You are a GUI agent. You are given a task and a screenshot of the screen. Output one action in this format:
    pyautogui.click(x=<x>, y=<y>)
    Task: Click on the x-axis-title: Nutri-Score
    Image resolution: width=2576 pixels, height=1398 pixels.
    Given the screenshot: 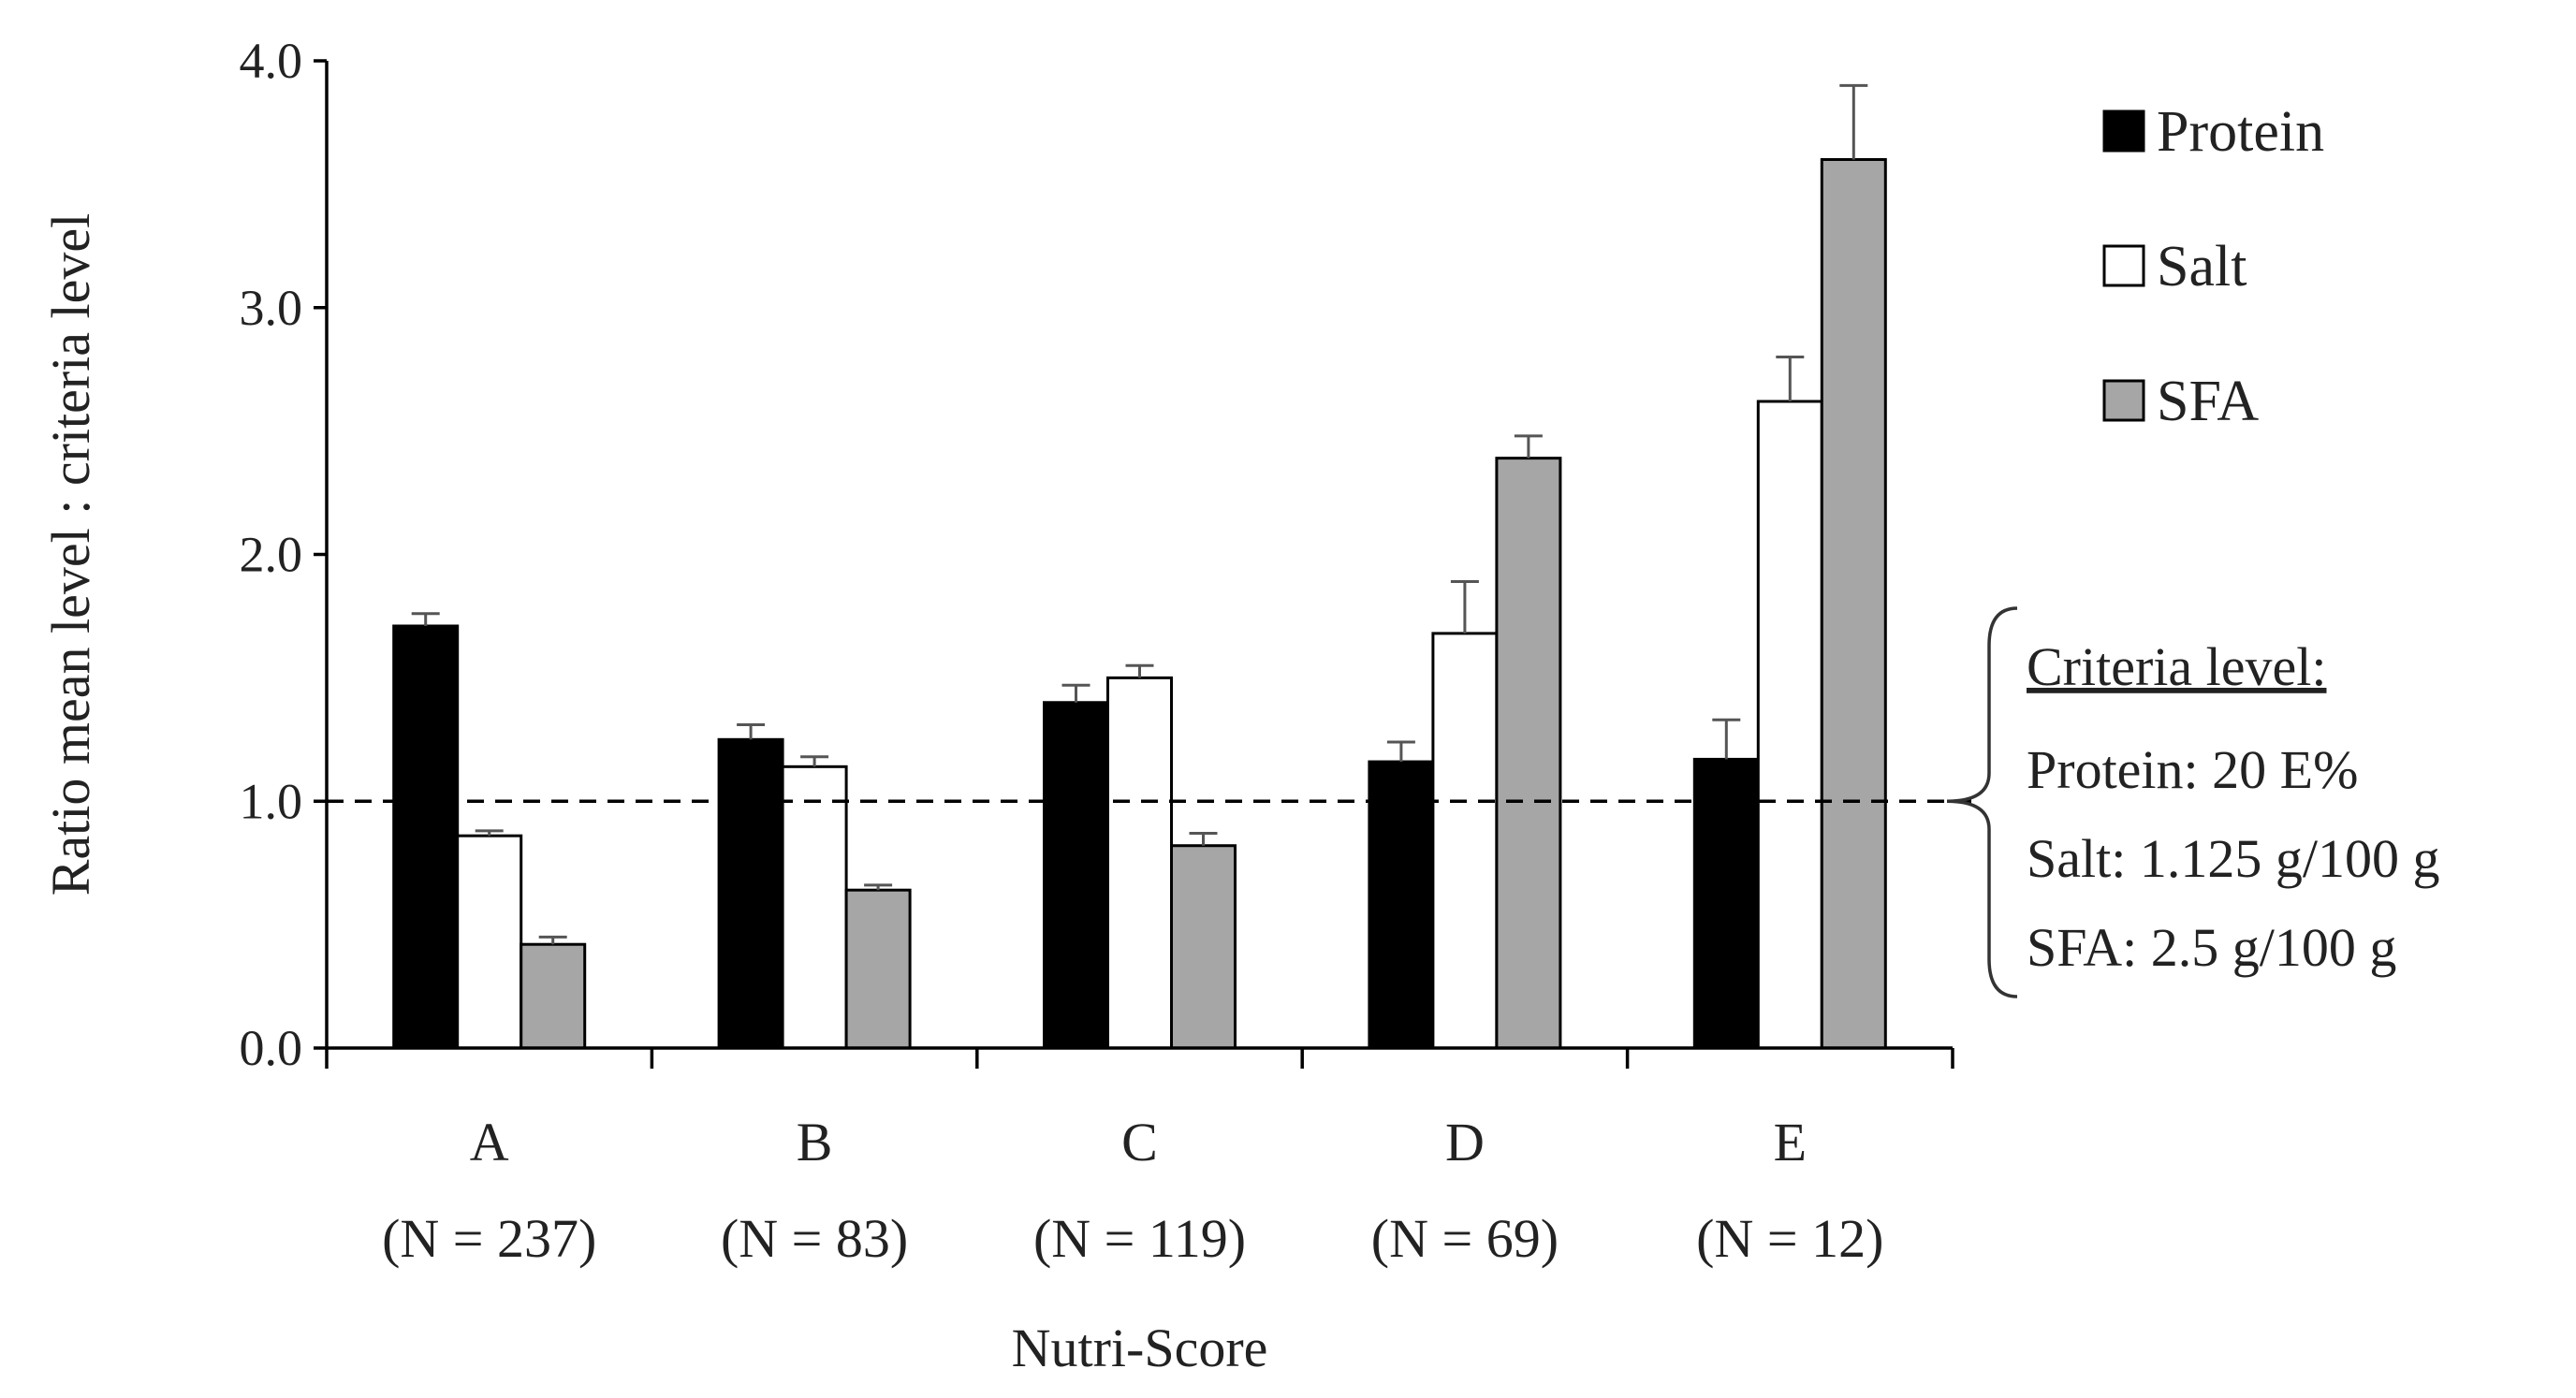 What is the action you would take?
    pyautogui.click(x=1140, y=1348)
    